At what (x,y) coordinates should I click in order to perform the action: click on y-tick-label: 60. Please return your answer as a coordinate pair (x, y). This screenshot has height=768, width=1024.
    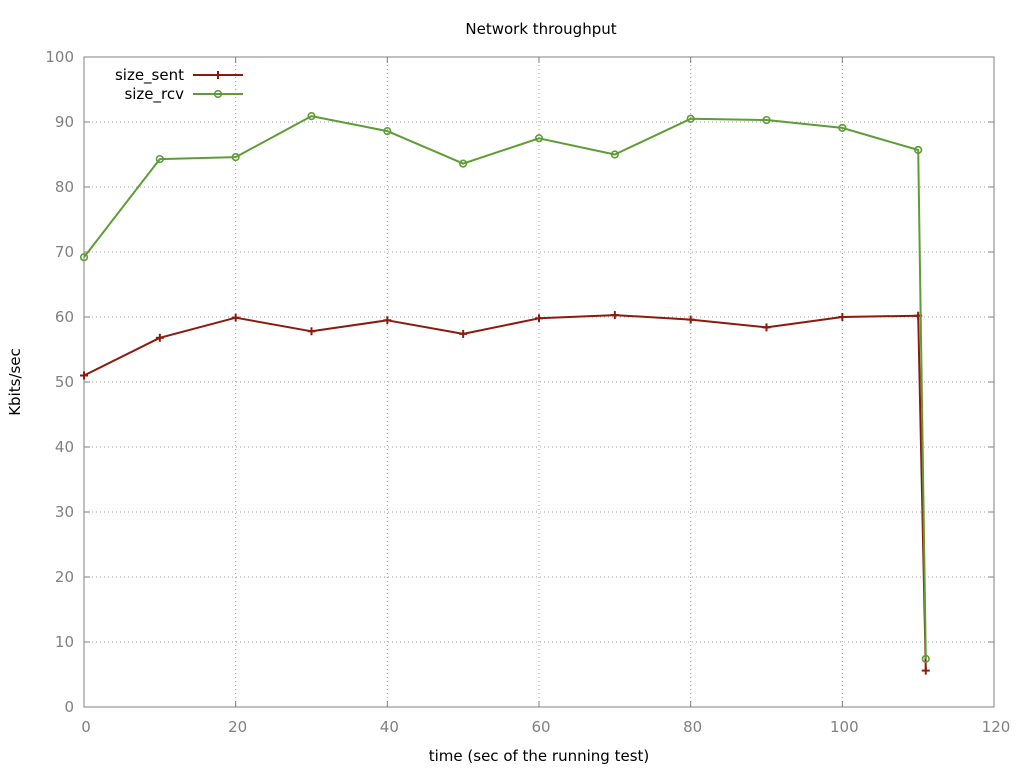
    Looking at the image, I should click on (64, 317).